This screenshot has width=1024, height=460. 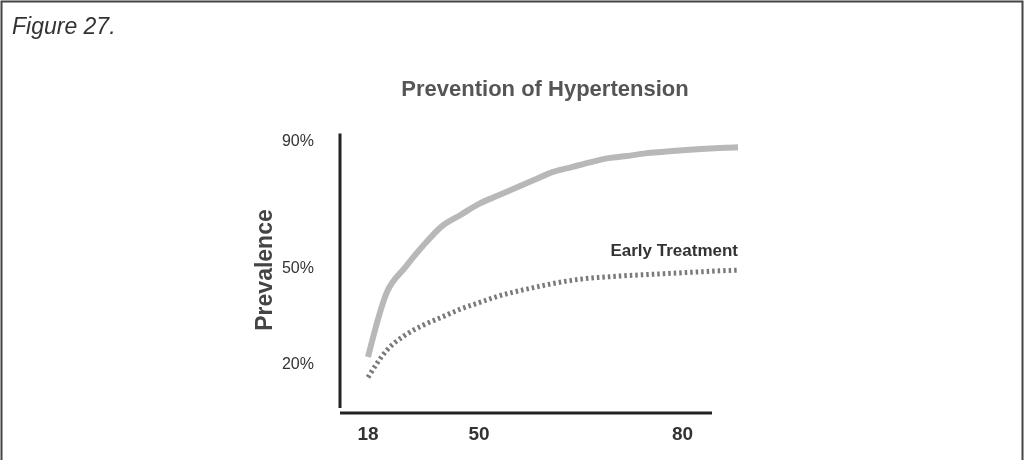 What do you see at coordinates (674, 251) in the screenshot?
I see `series-label: Early Treatment` at bounding box center [674, 251].